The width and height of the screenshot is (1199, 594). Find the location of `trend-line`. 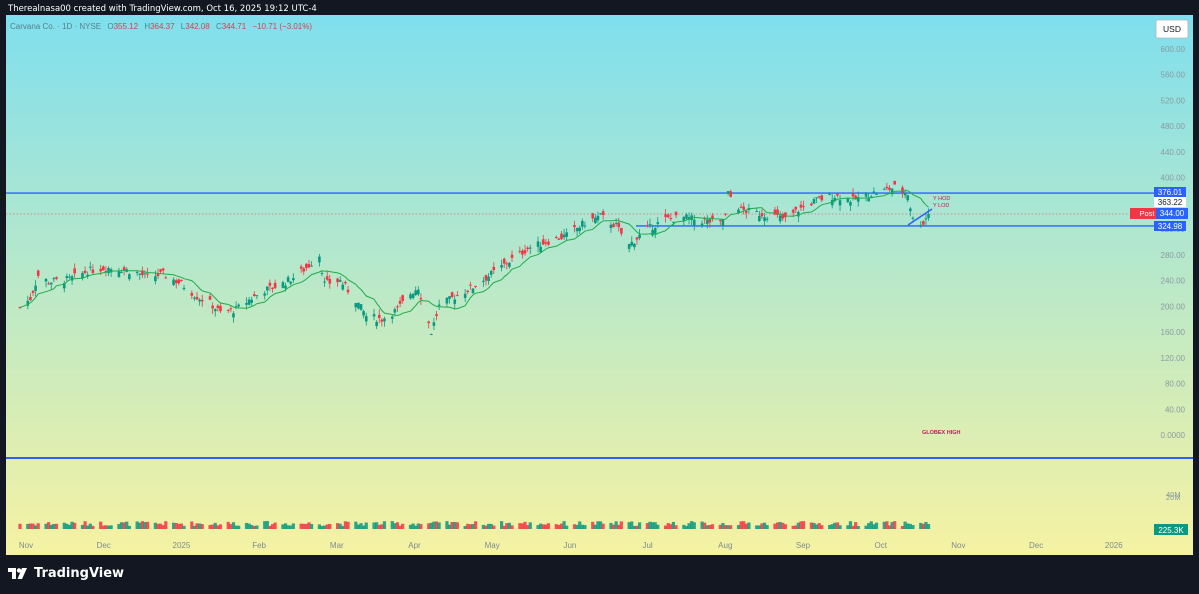

trend-line is located at coordinates (920, 217).